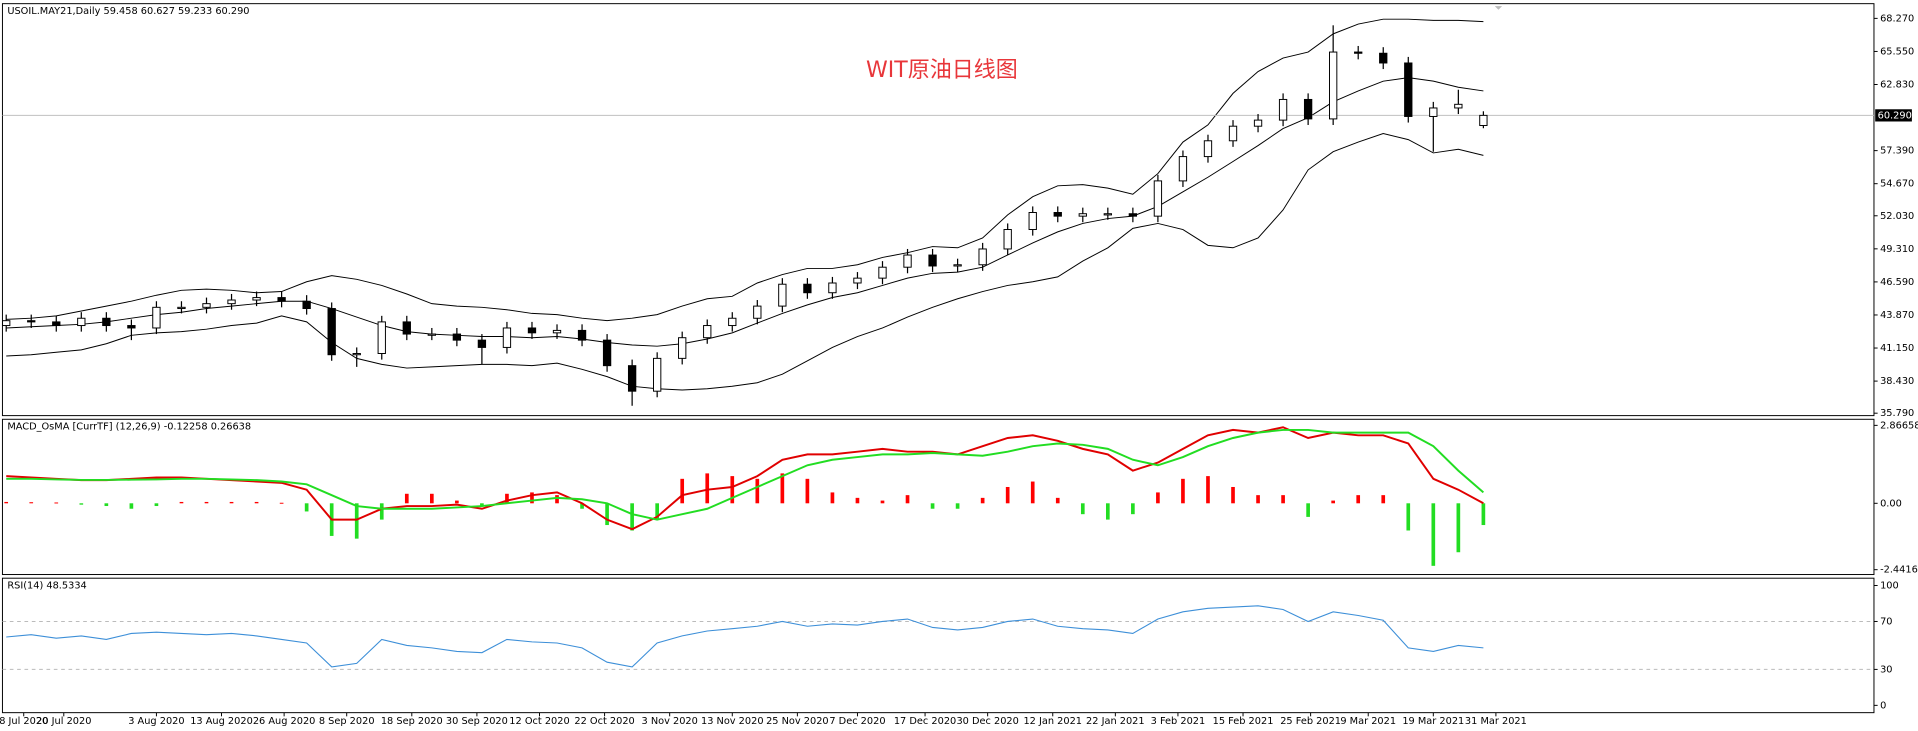  What do you see at coordinates (1897, 85) in the screenshot?
I see `y-tick-label: 62.830` at bounding box center [1897, 85].